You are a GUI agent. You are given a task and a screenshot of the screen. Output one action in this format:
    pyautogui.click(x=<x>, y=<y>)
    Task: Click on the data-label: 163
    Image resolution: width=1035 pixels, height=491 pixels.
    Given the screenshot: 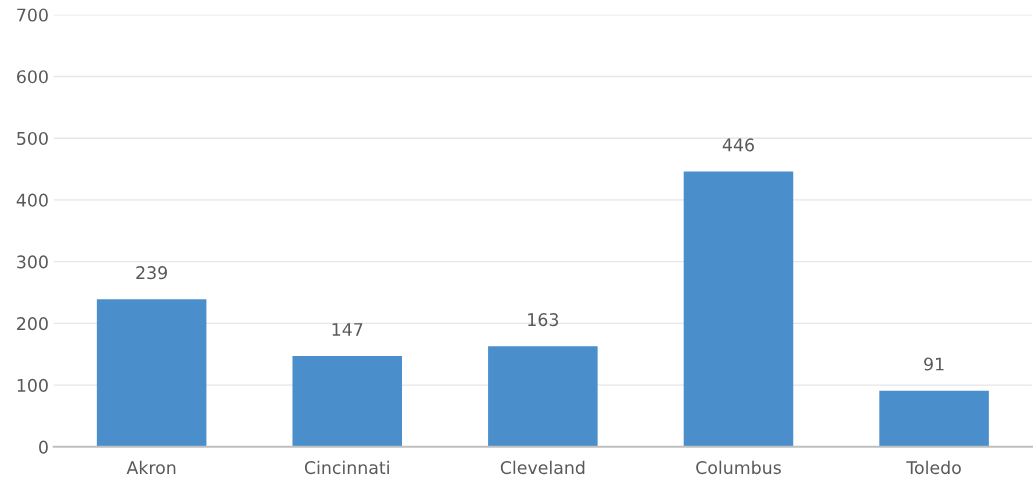 What is the action you would take?
    pyautogui.click(x=543, y=320)
    